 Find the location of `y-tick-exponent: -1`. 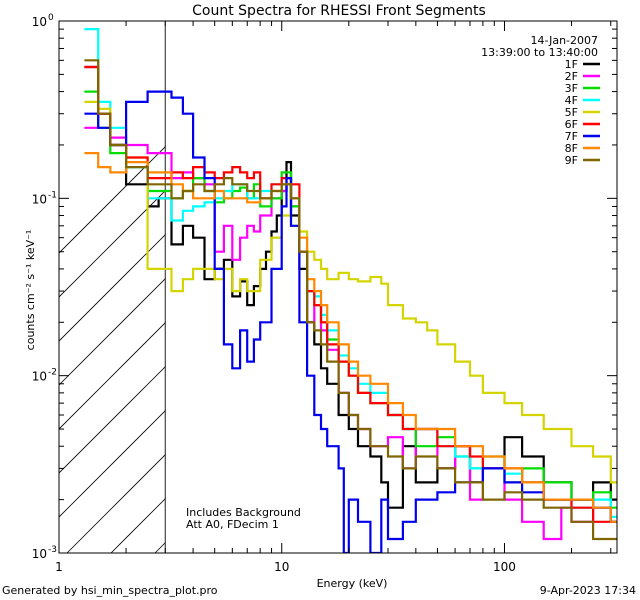

y-tick-exponent: -1 is located at coordinates (52, 195).